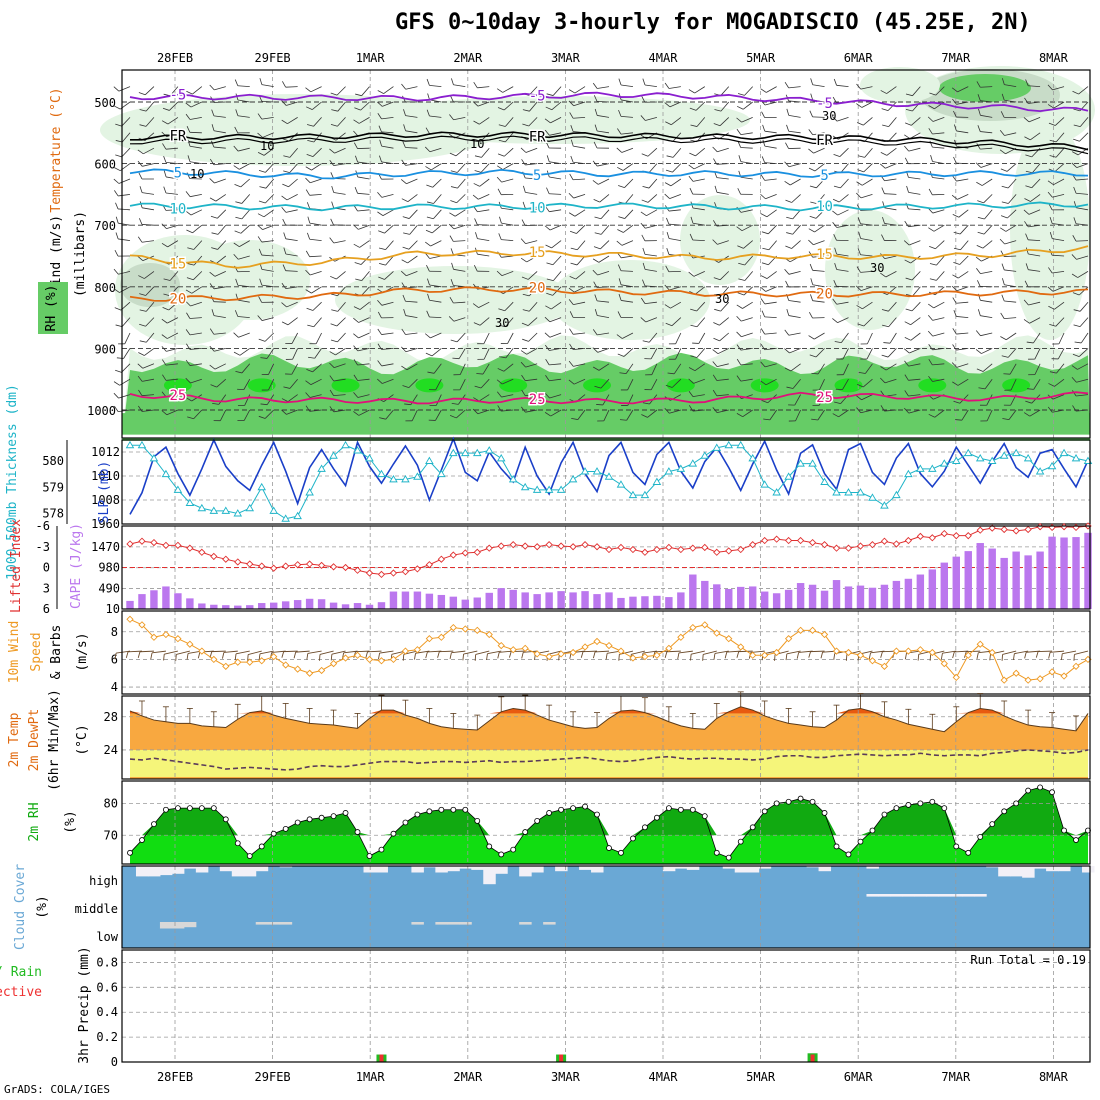 The height and width of the screenshot is (1100, 1100). What do you see at coordinates (43, 547) in the screenshot?
I see `li-tick-label: -3` at bounding box center [43, 547].